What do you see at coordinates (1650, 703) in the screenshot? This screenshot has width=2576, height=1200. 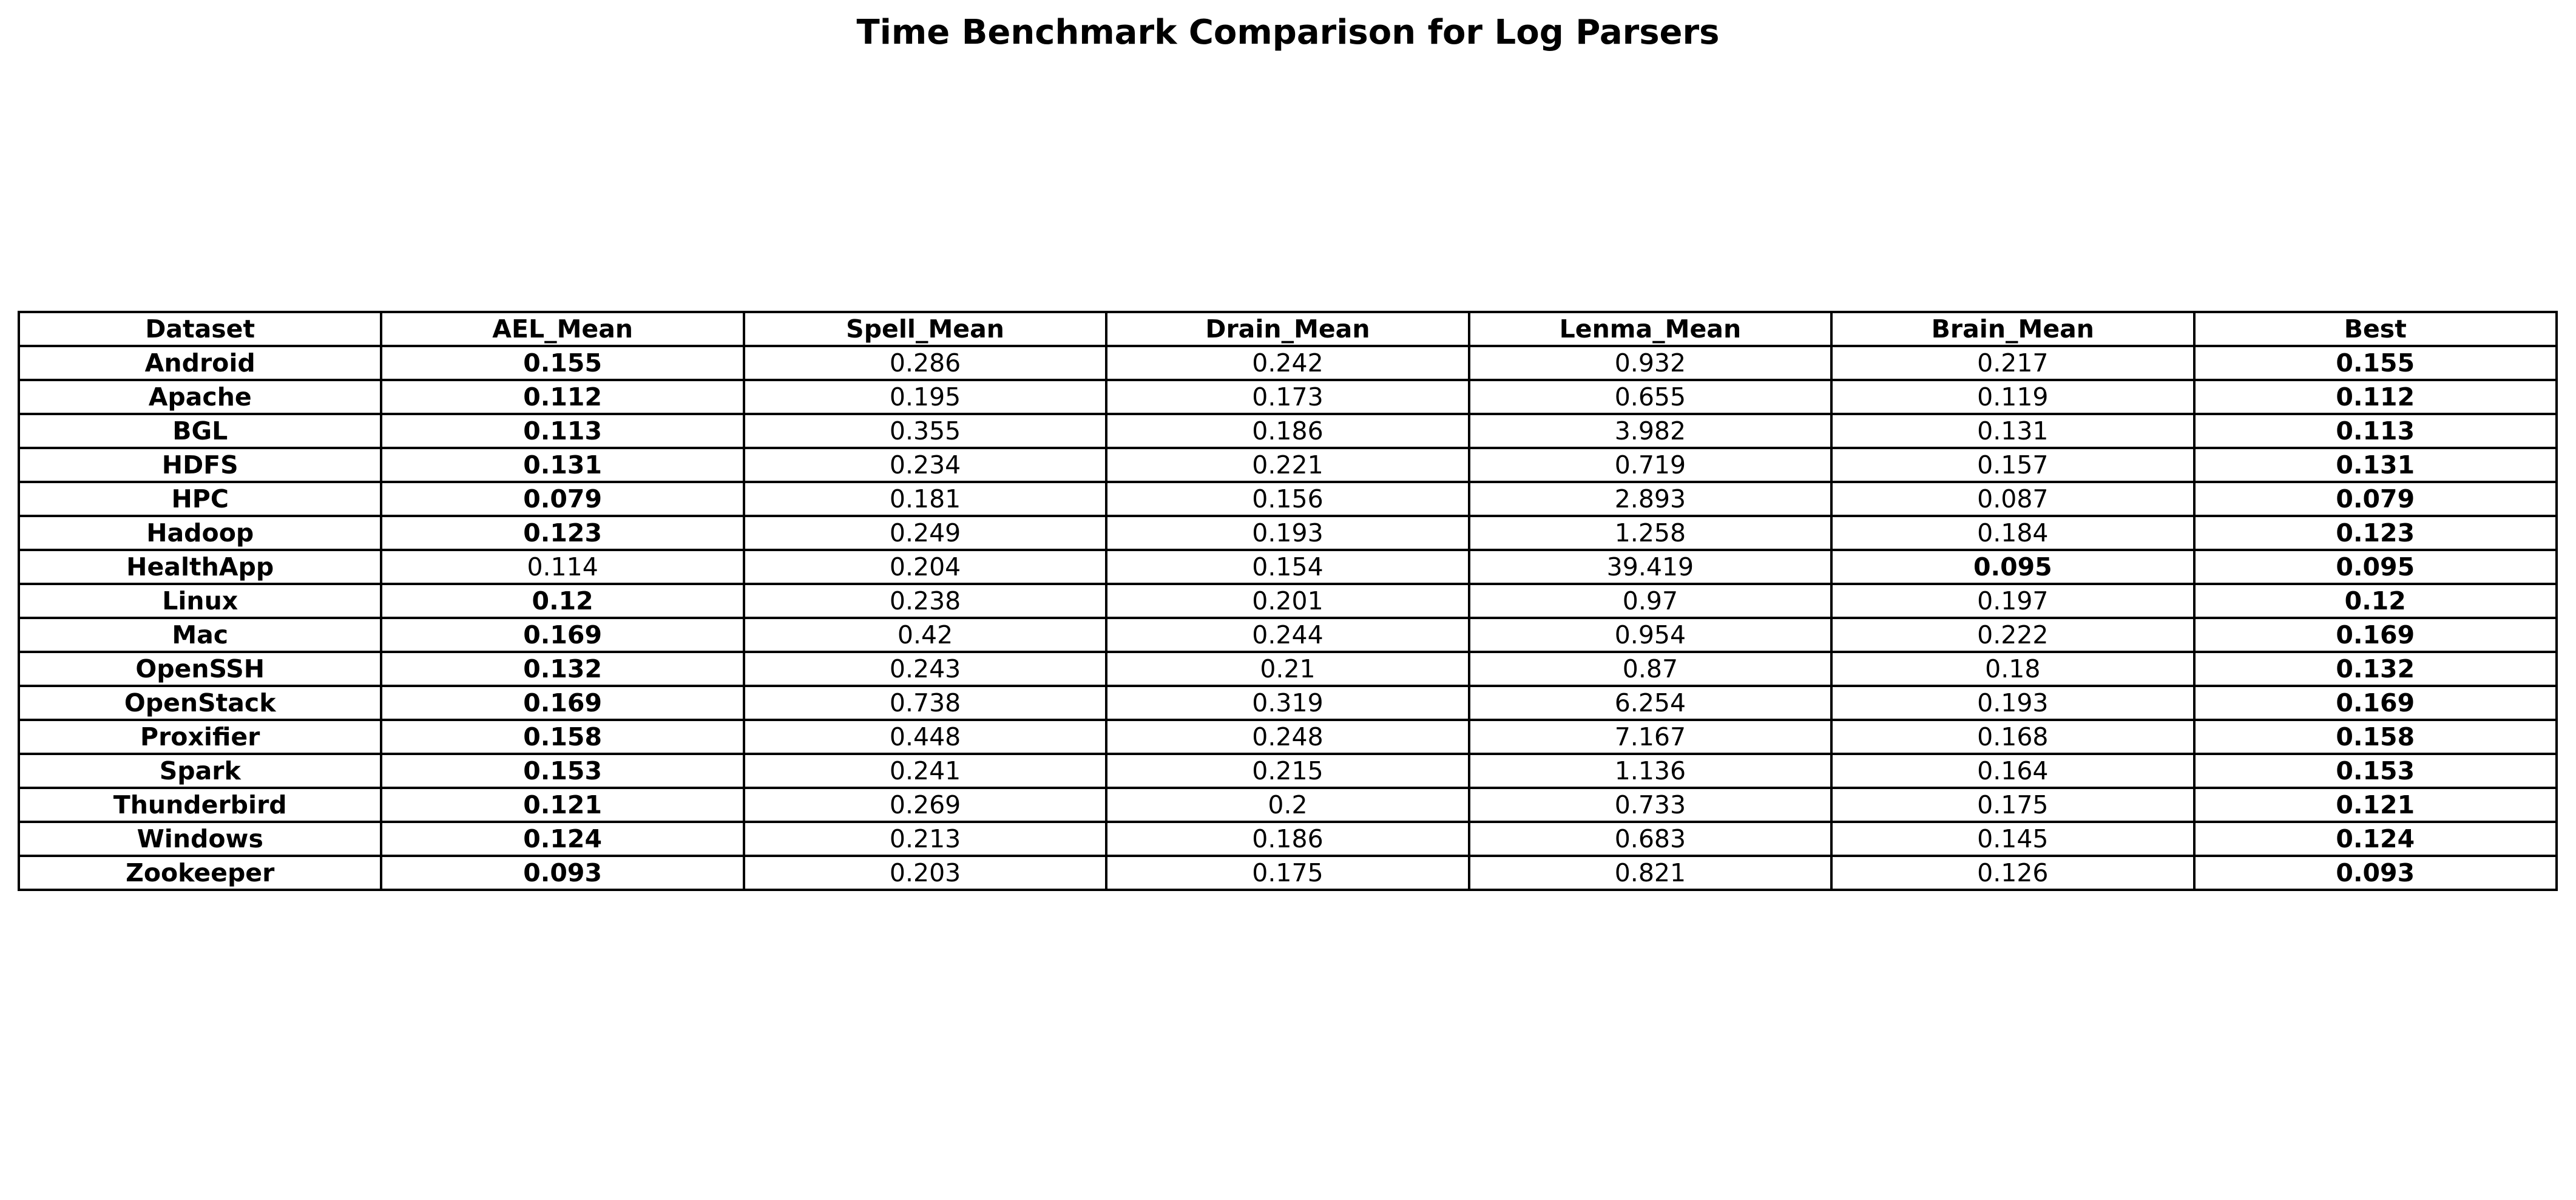 I see `table-cell: 6.254` at bounding box center [1650, 703].